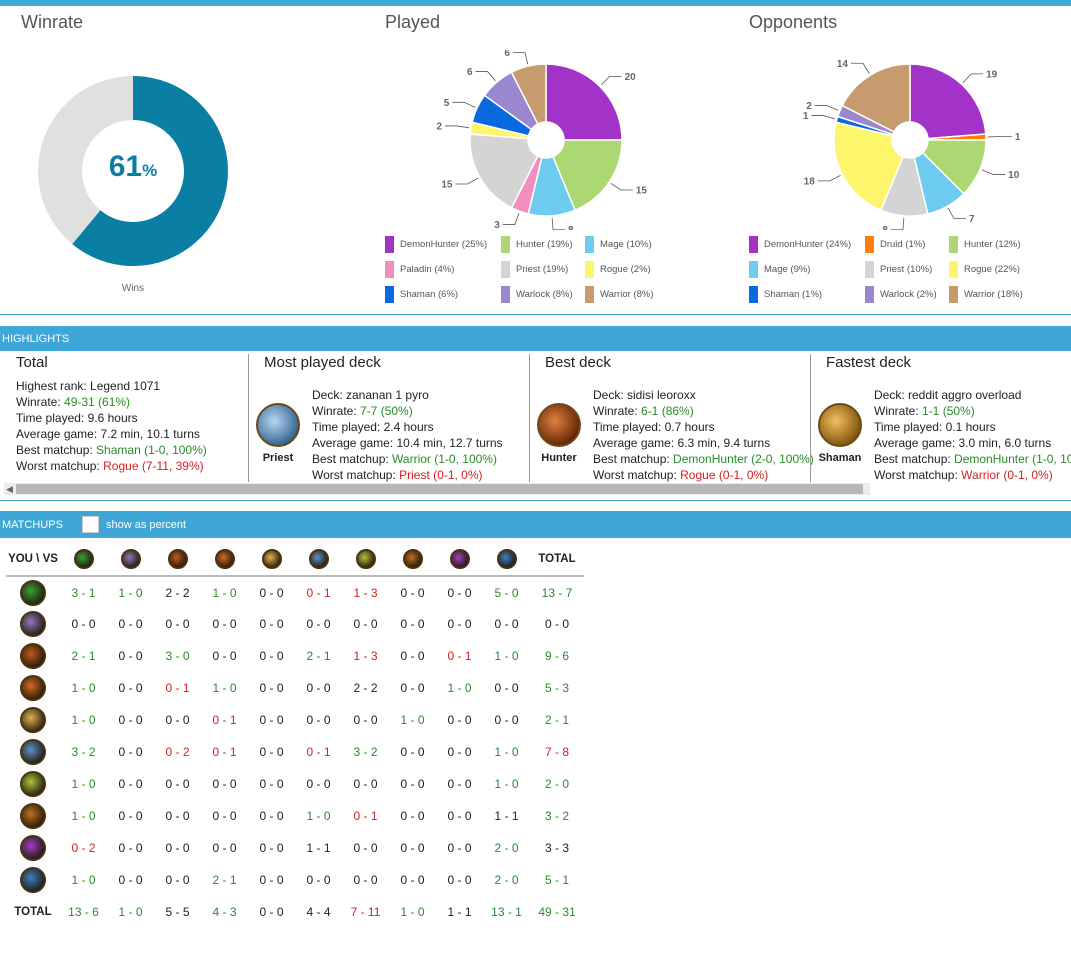 This screenshot has height=953, width=1071. What do you see at coordinates (90, 524) in the screenshot?
I see `show-percent-checkbox` at bounding box center [90, 524].